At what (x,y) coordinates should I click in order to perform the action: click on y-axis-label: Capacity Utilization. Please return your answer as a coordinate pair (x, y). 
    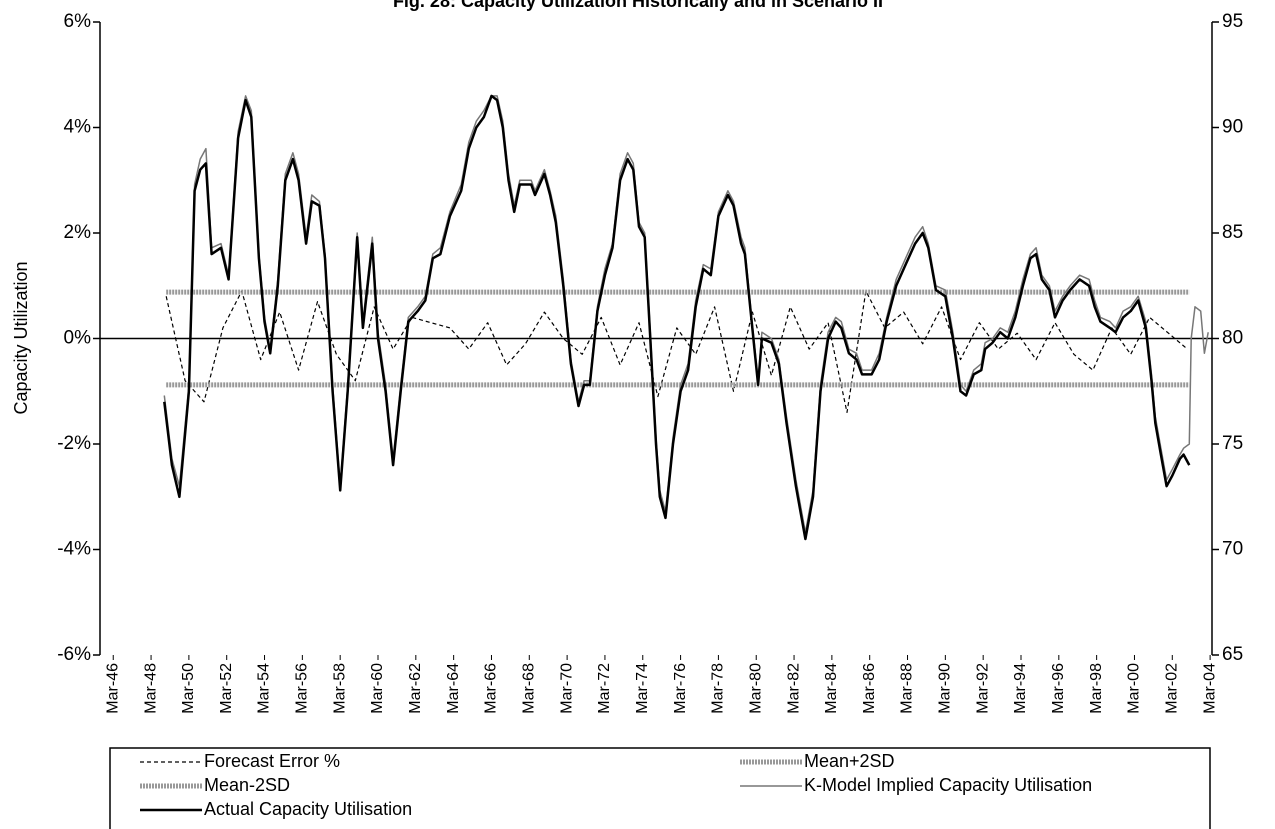
    Looking at the image, I should click on (21, 337).